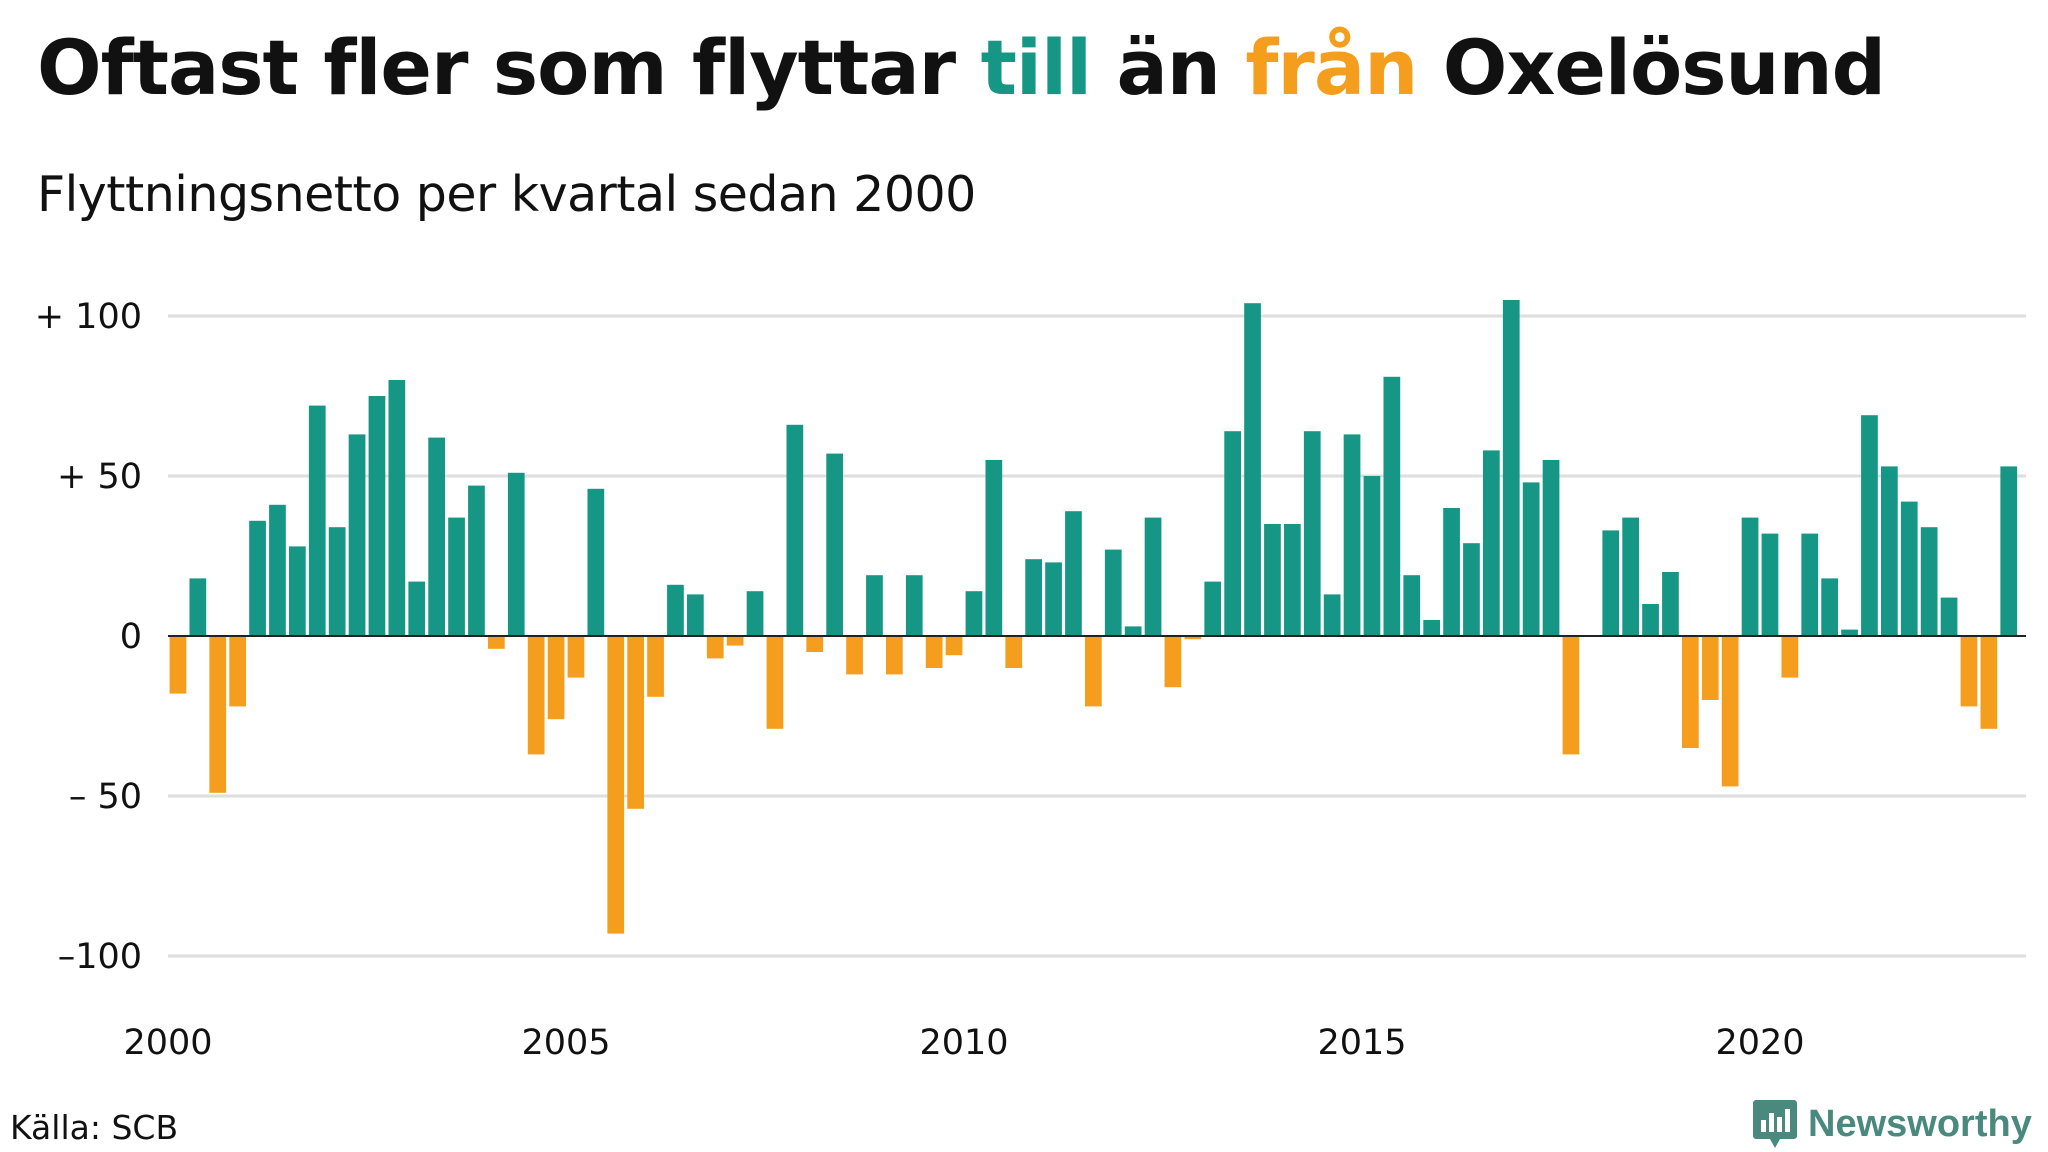  Describe the element at coordinates (94, 1127) in the screenshot. I see `source-note: Källa: SCB` at that location.